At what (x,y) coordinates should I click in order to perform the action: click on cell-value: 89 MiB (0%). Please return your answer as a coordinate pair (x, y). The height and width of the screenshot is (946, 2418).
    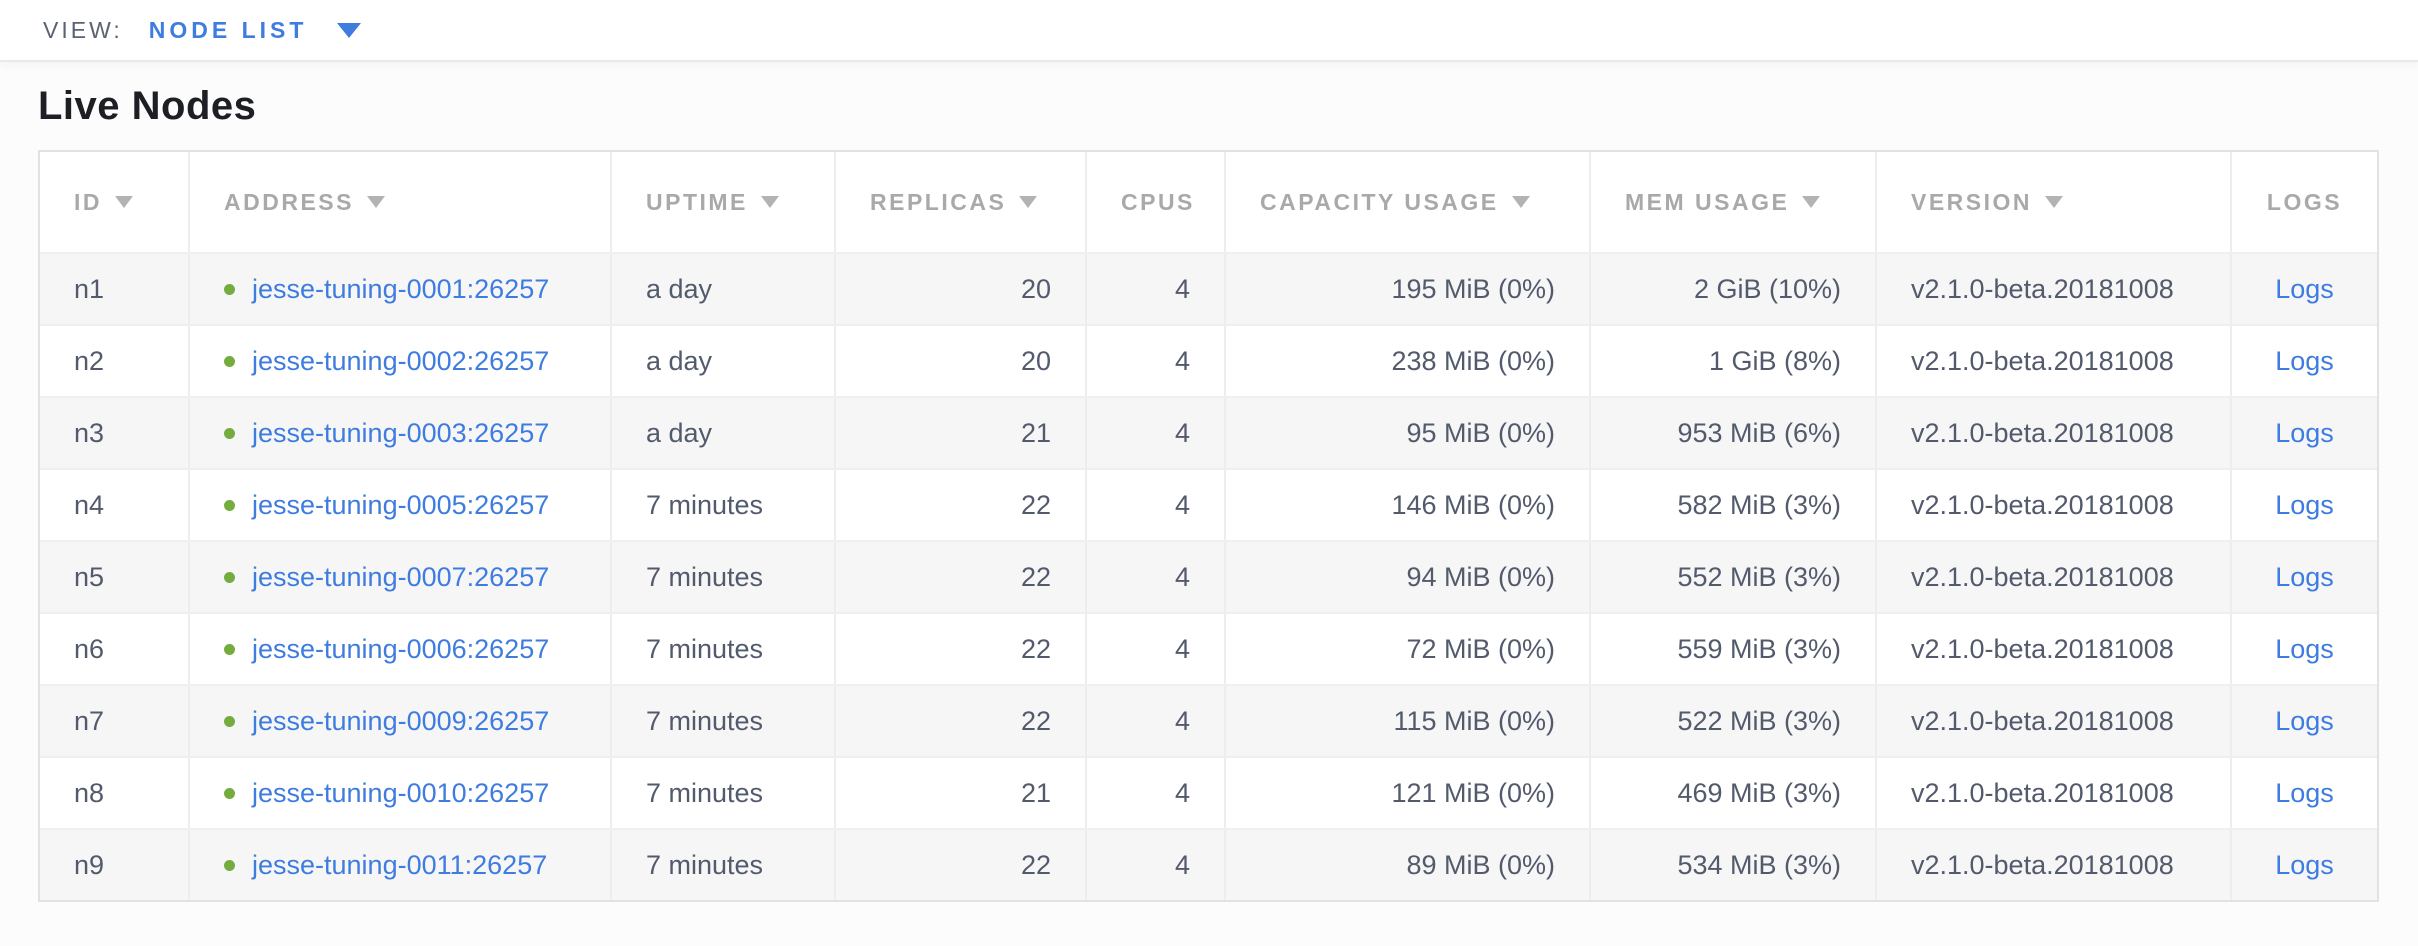
    Looking at the image, I should click on (1480, 864).